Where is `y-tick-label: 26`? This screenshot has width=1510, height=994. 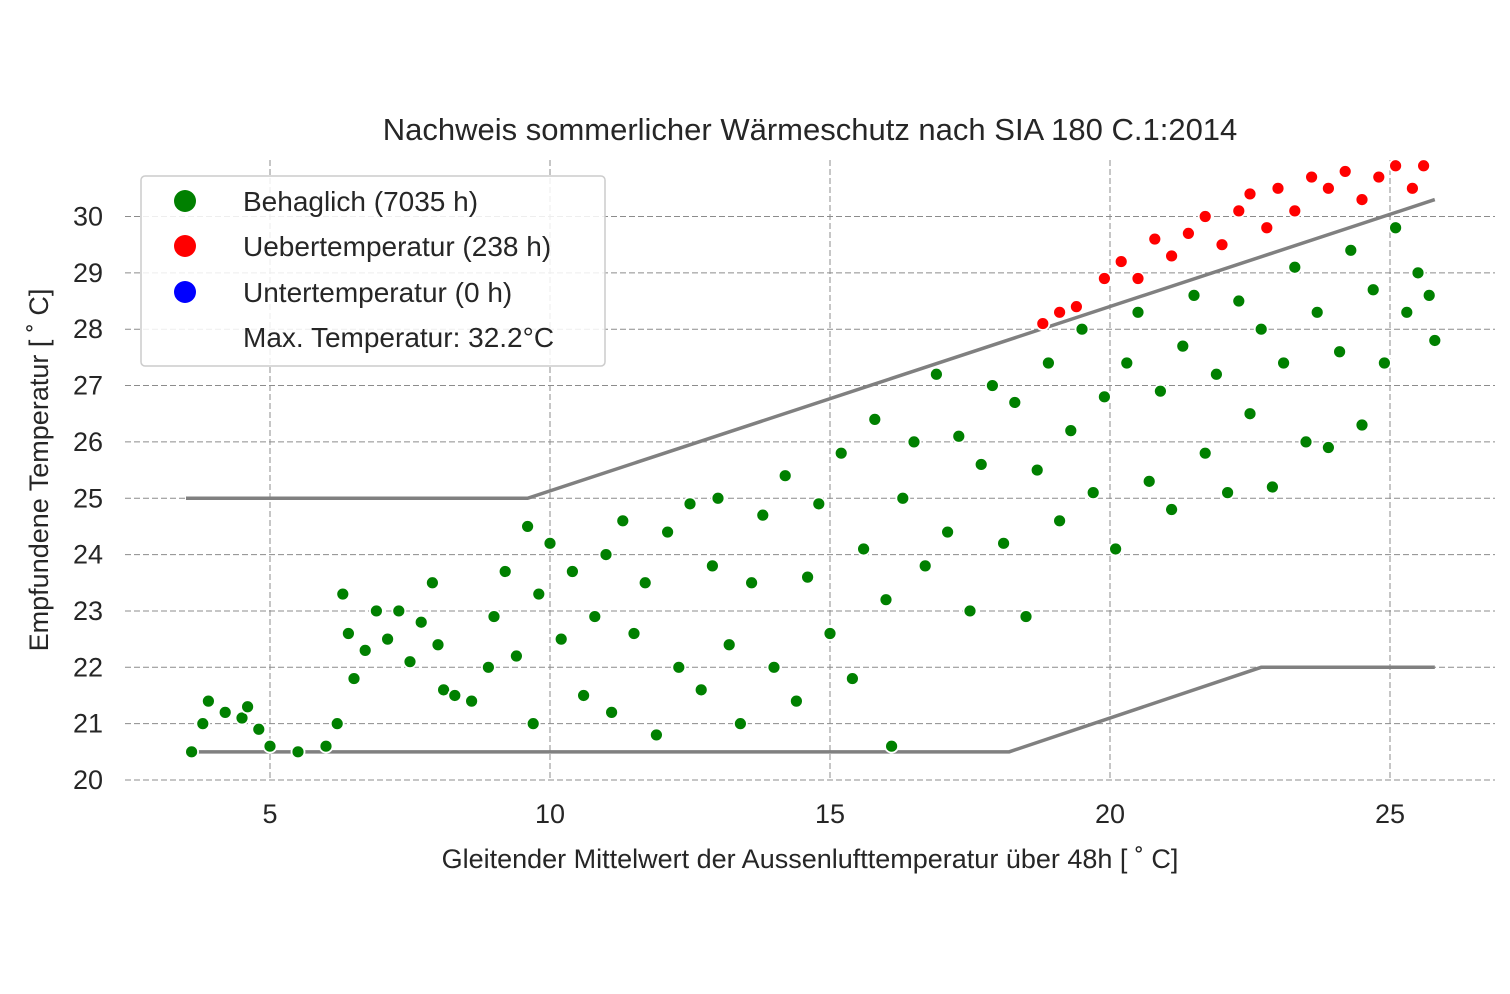 y-tick-label: 26 is located at coordinates (88, 442).